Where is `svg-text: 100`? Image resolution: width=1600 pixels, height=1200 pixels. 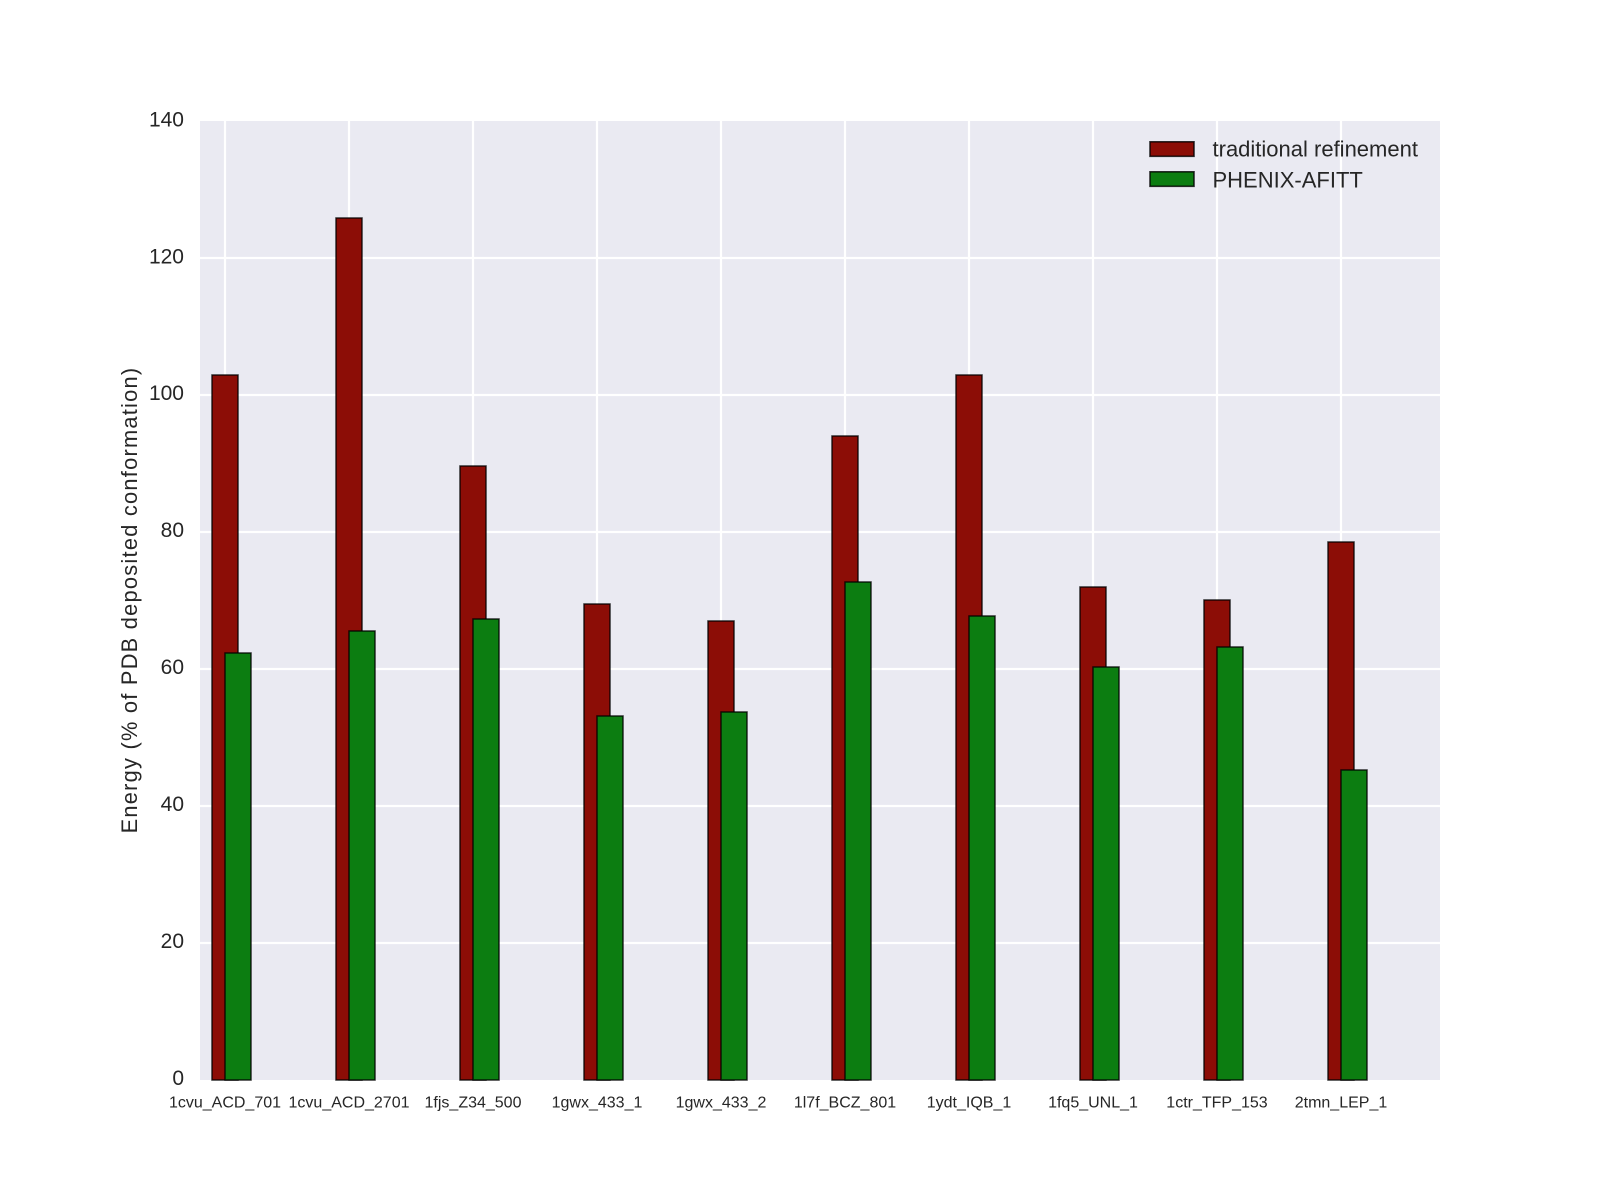 svg-text: 100 is located at coordinates (166, 393).